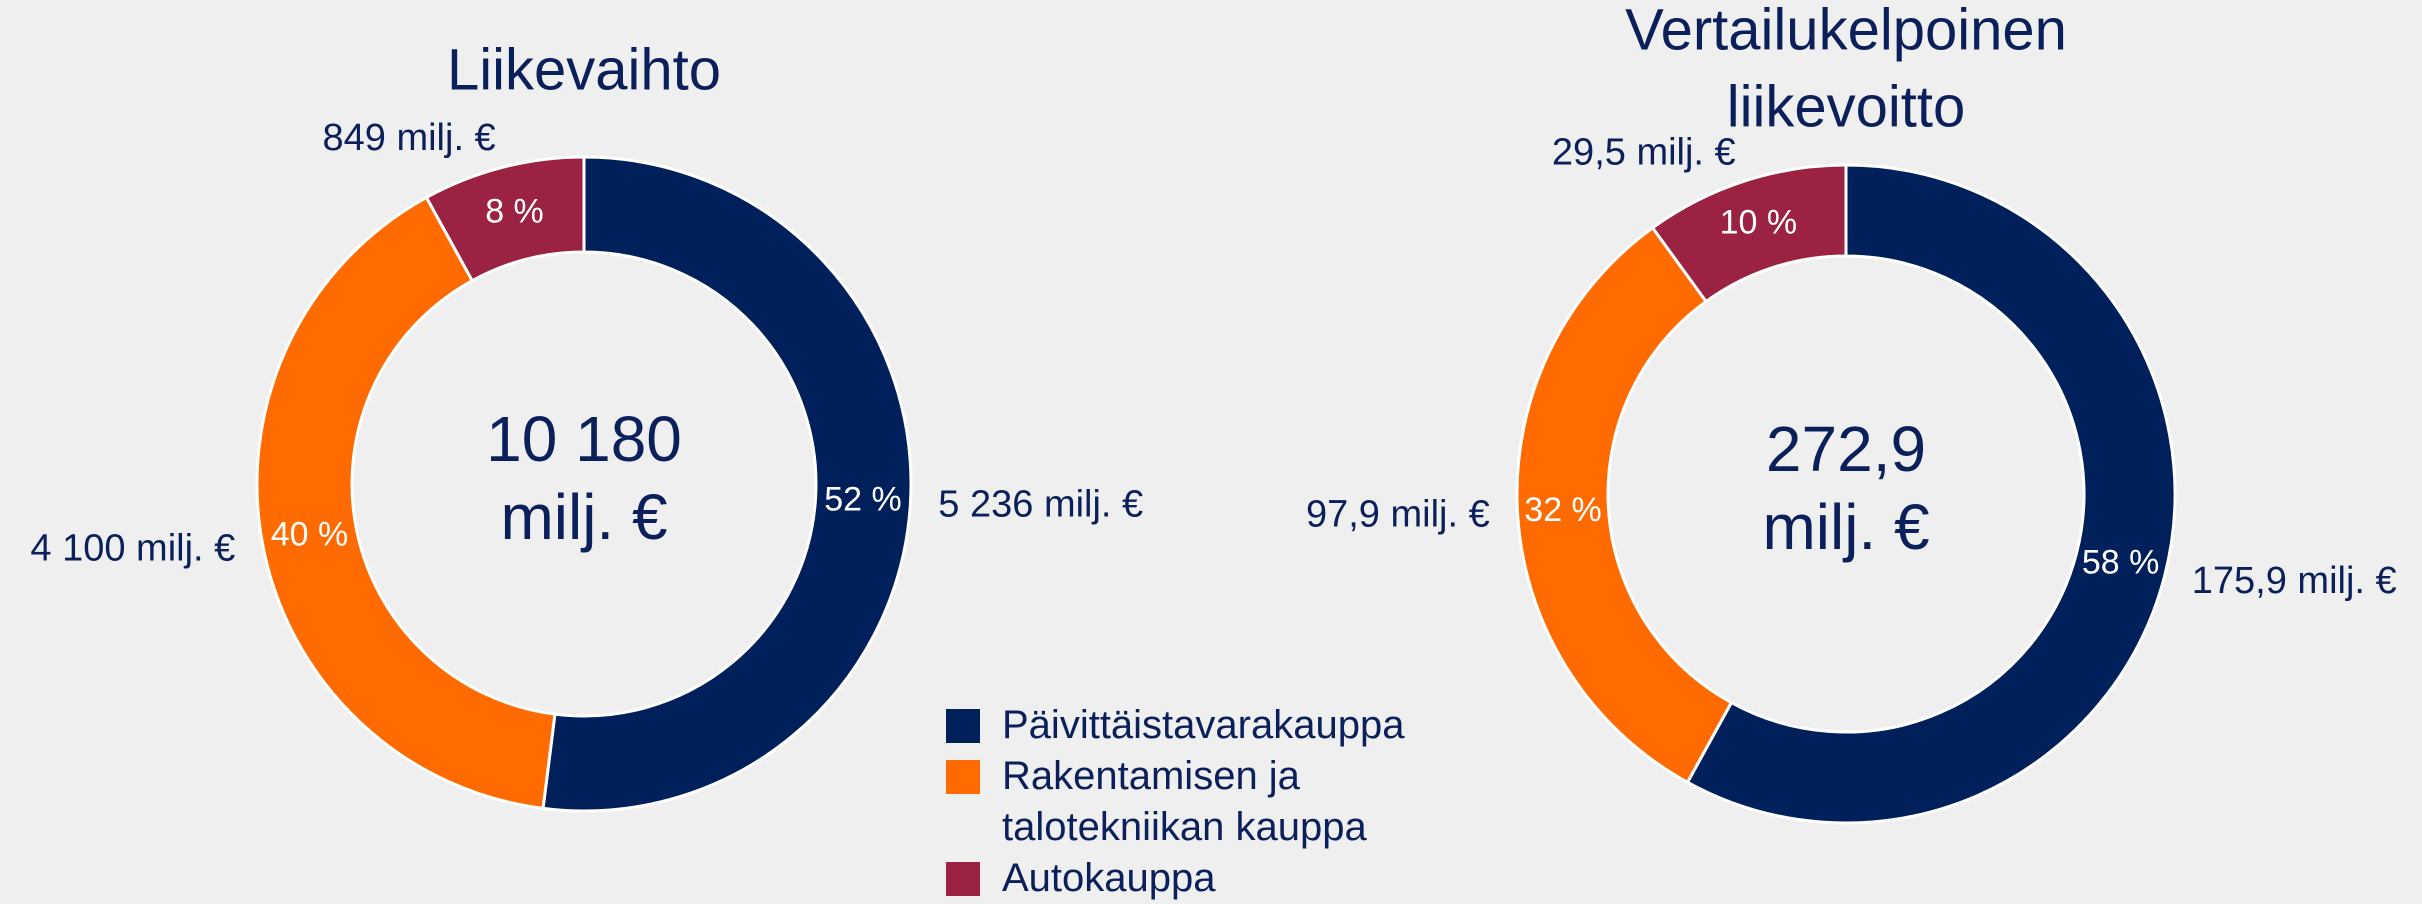 This screenshot has width=2422, height=904. What do you see at coordinates (1184, 801) in the screenshot?
I see `legend-label: Rakentamisen ja talotekniikan kauppa` at bounding box center [1184, 801].